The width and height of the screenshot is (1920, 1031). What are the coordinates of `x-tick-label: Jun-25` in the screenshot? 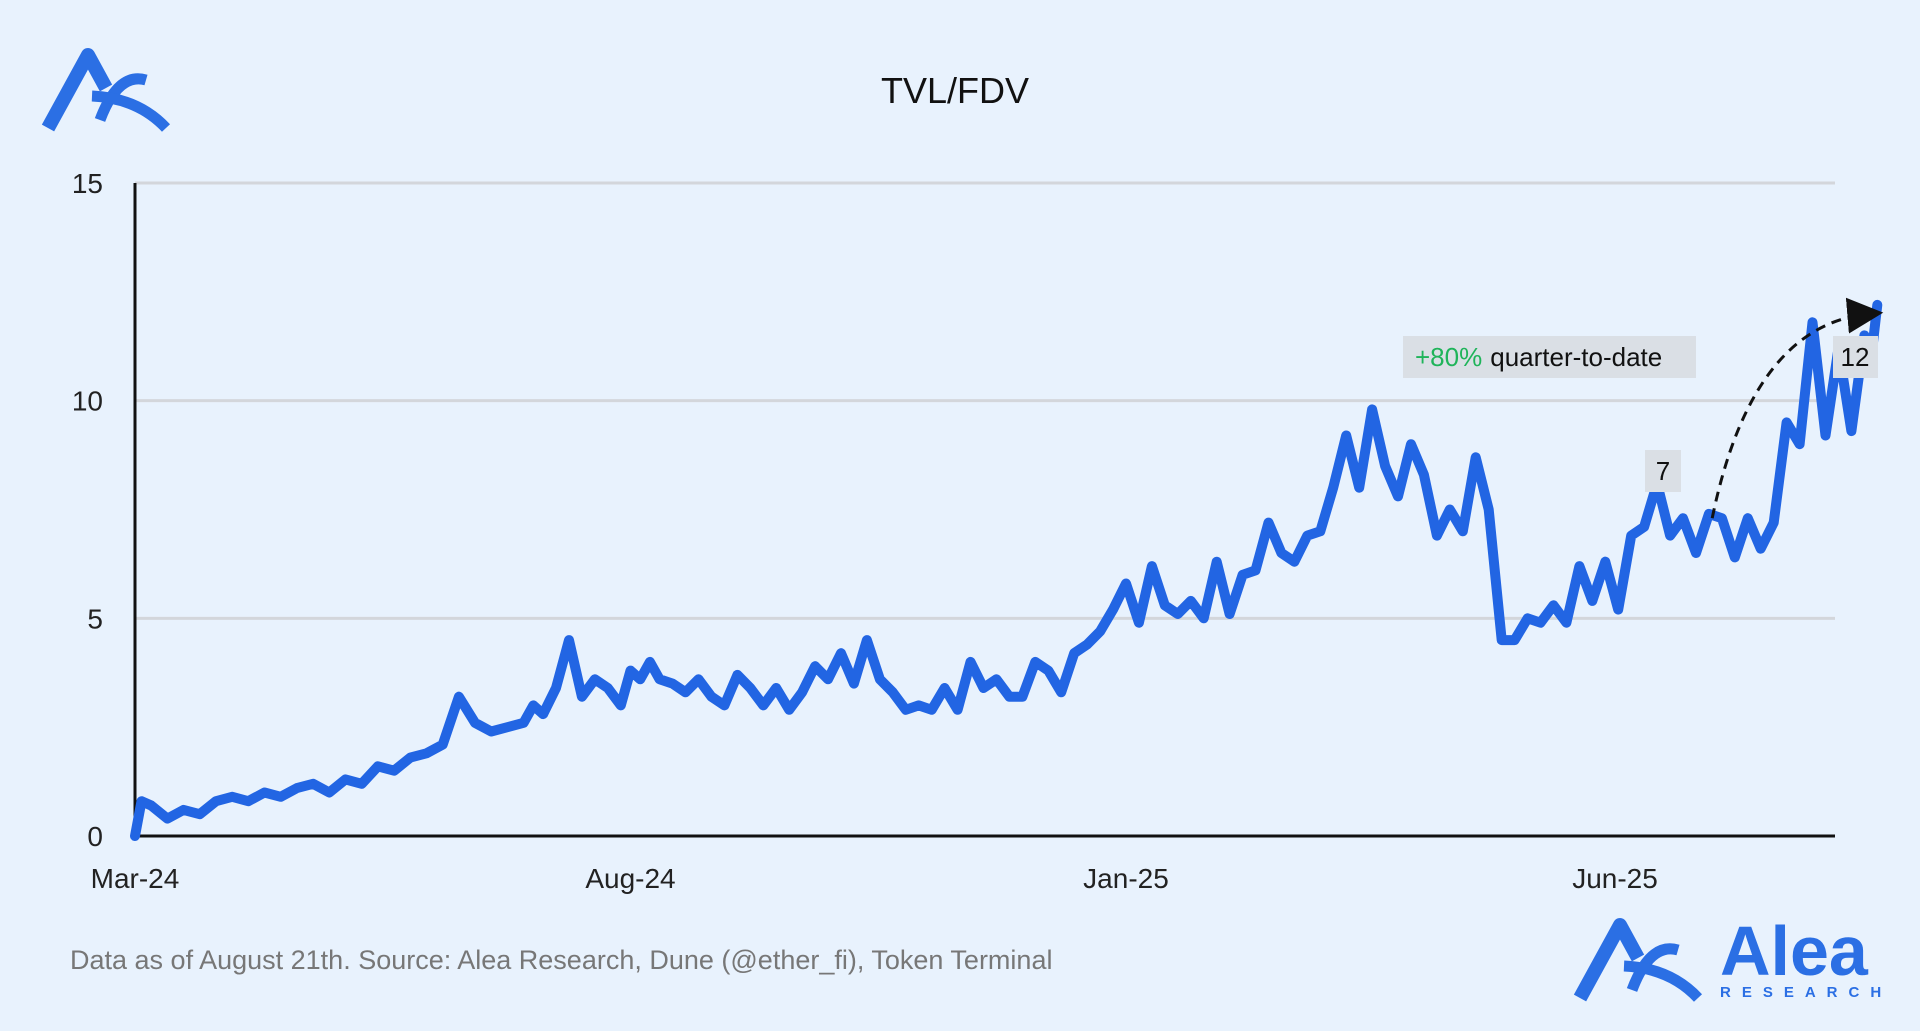 It's located at (1615, 878).